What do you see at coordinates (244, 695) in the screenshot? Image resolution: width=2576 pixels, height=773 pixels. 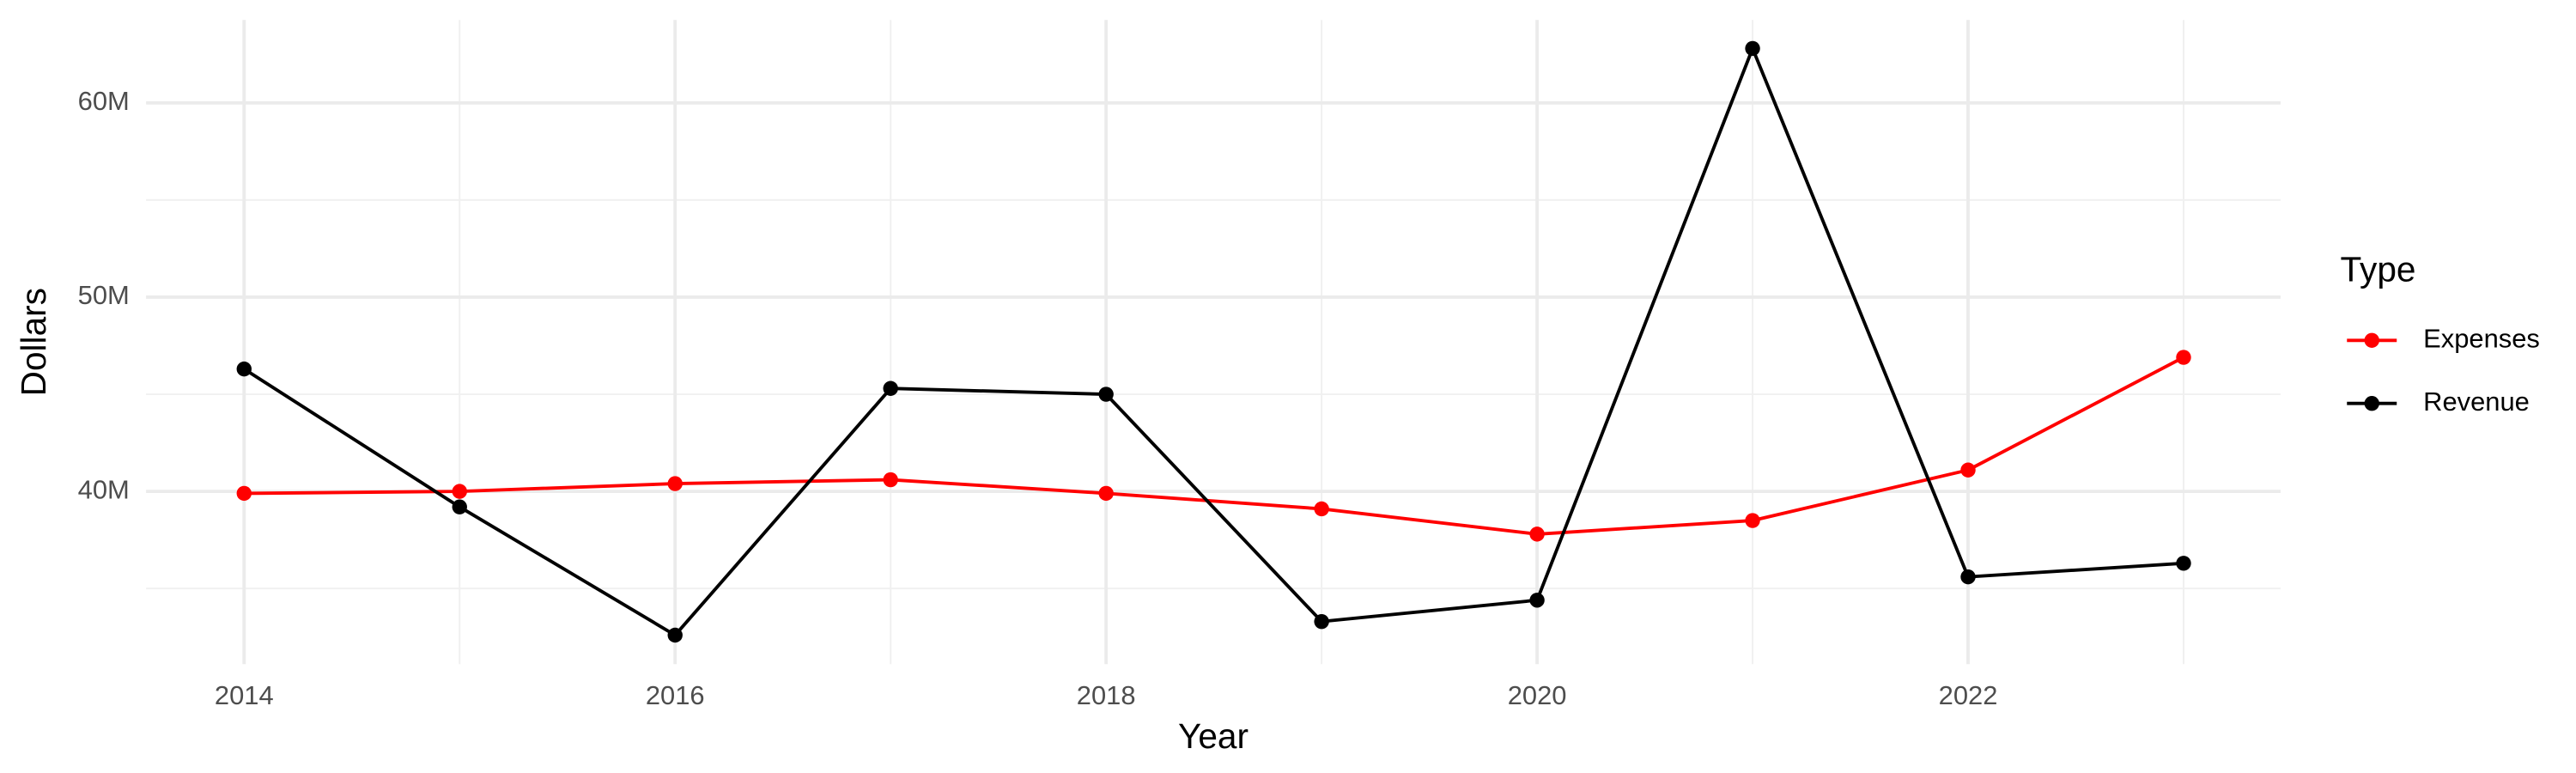 I see `x-tick-label: 2014` at bounding box center [244, 695].